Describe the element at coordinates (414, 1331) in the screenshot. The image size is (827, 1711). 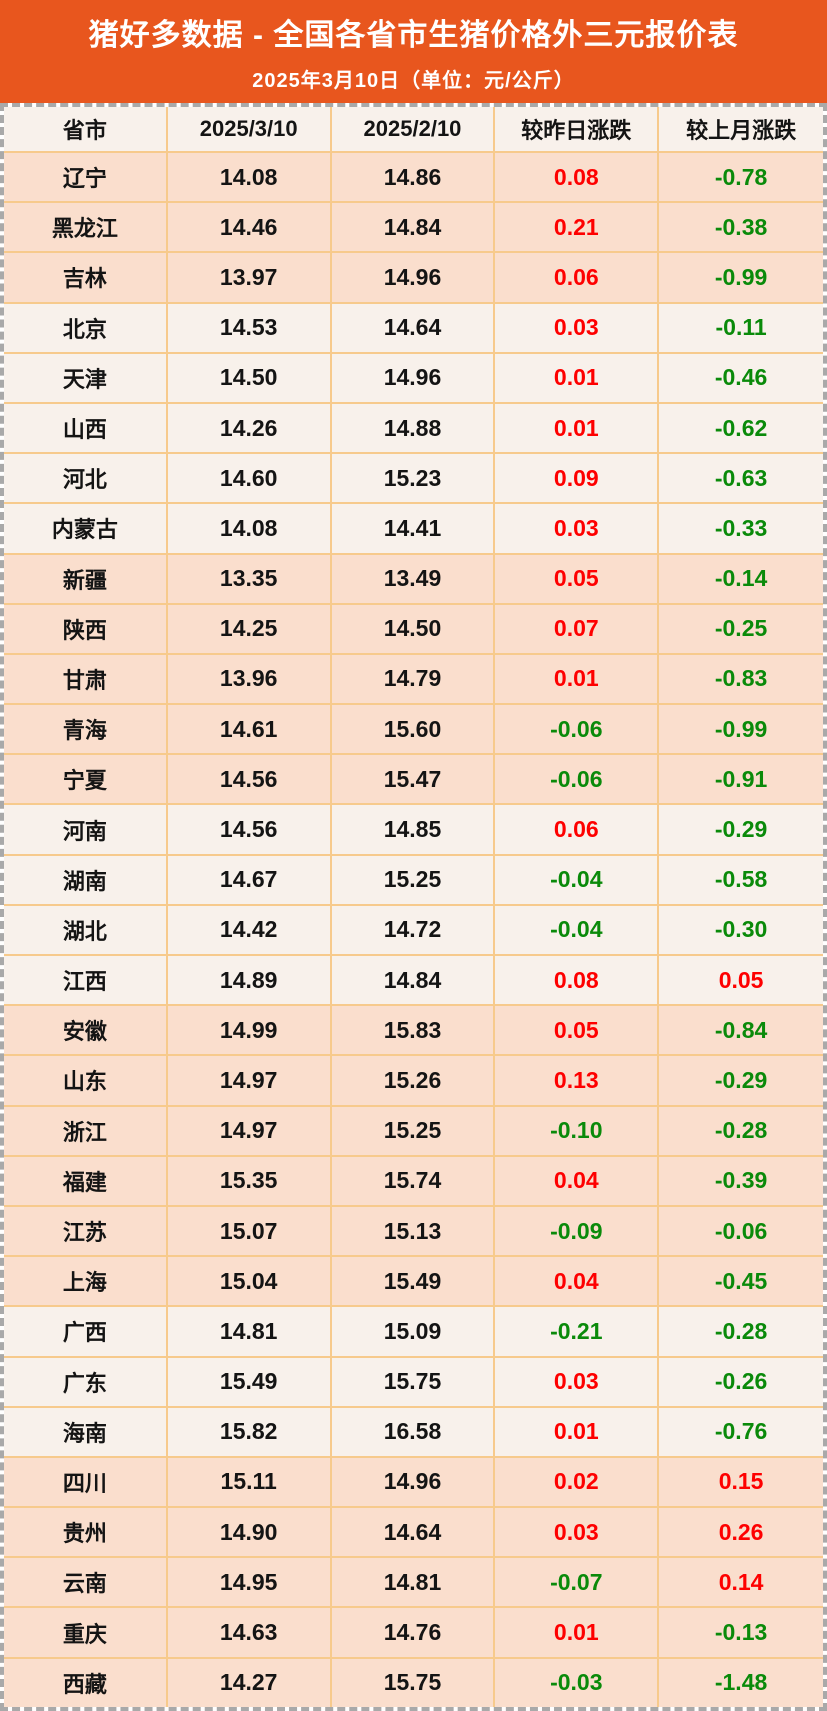
I see `price-prev-cell: 15.09` at that location.